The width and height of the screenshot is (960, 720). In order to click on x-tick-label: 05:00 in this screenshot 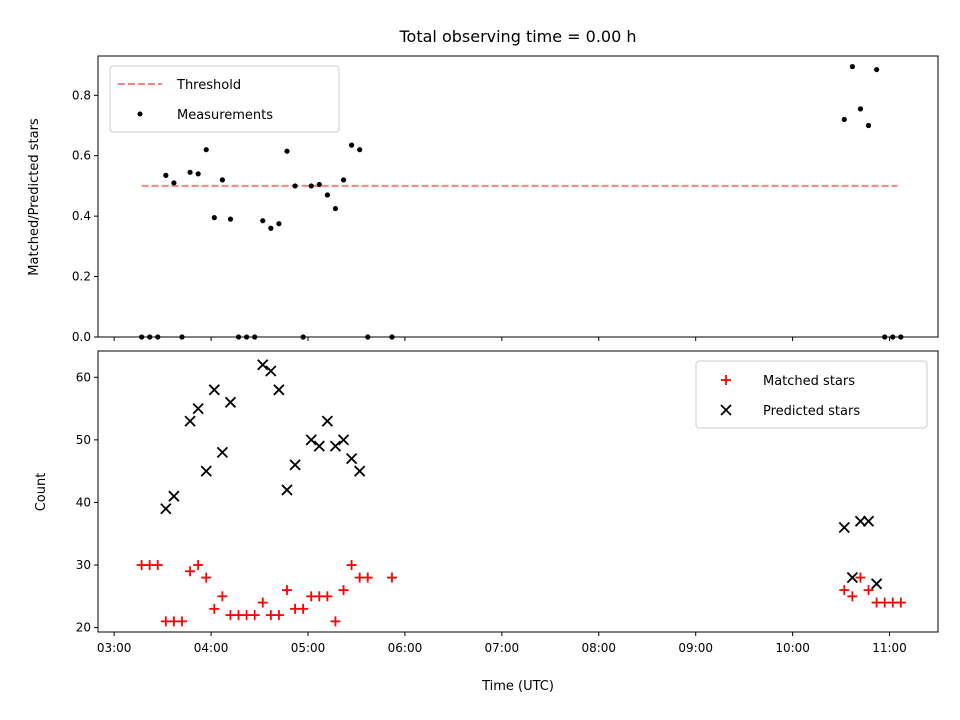, I will do `click(308, 648)`.